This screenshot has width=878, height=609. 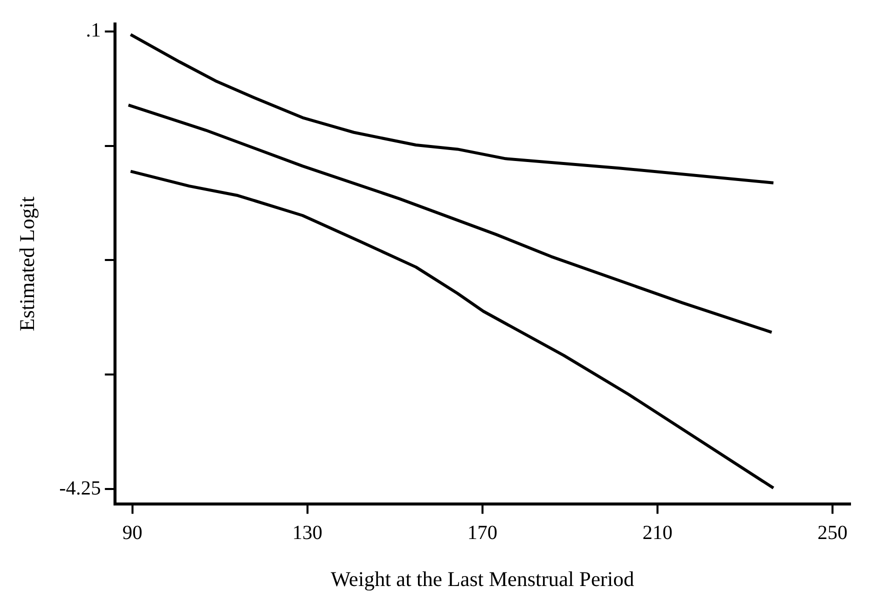 I want to click on y-axis-title: Estimated Logit, so click(x=27, y=264).